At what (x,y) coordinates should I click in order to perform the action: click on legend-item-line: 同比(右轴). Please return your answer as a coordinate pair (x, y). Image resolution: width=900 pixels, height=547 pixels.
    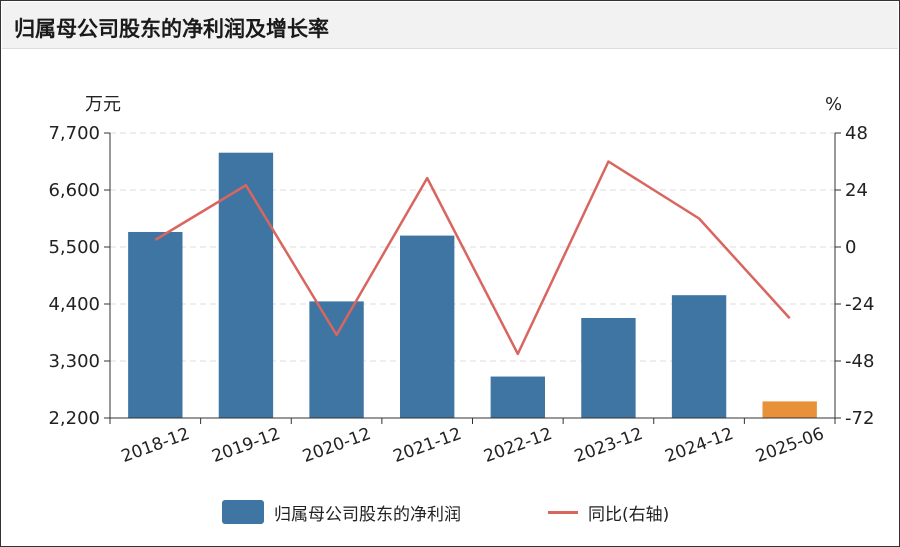
    Looking at the image, I should click on (608, 512).